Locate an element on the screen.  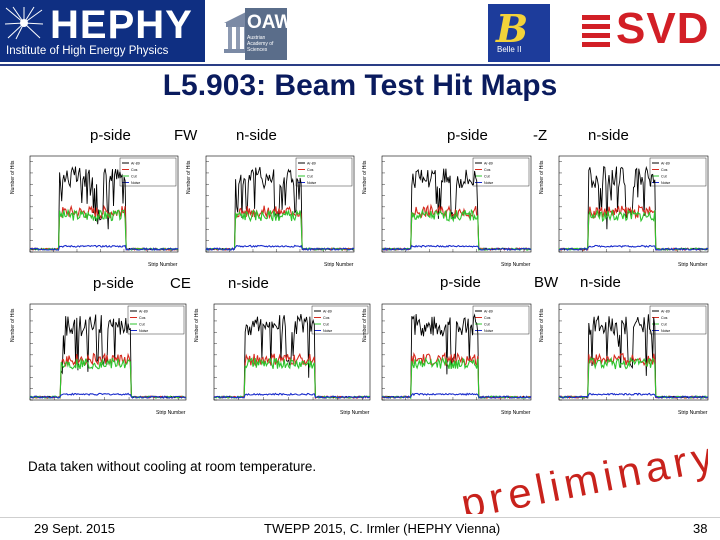
header-divider is located at coordinates (360, 65).